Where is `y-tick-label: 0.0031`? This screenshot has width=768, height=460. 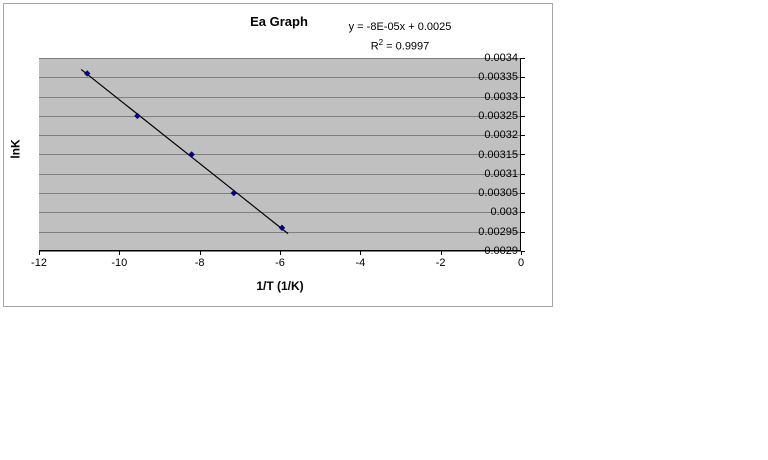 y-tick-label: 0.0031 is located at coordinates (501, 173).